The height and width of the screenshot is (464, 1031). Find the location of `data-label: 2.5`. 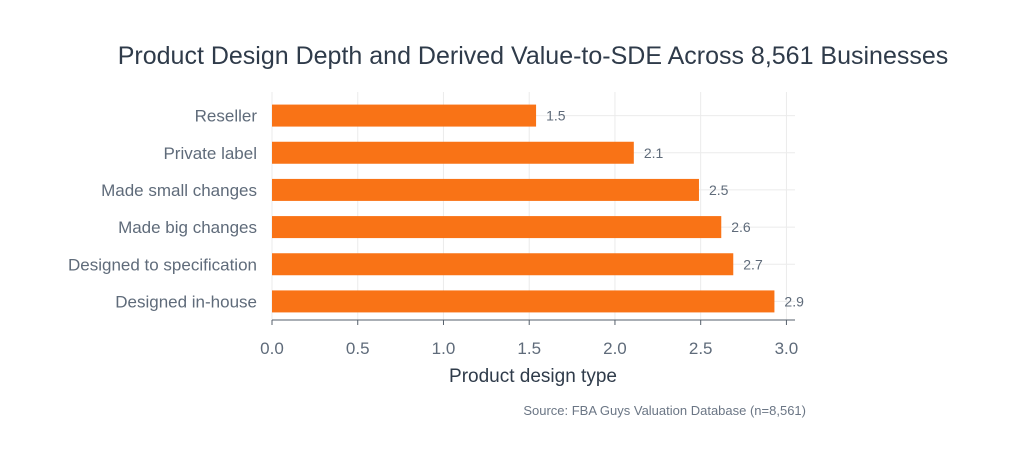

data-label: 2.5 is located at coordinates (719, 190).